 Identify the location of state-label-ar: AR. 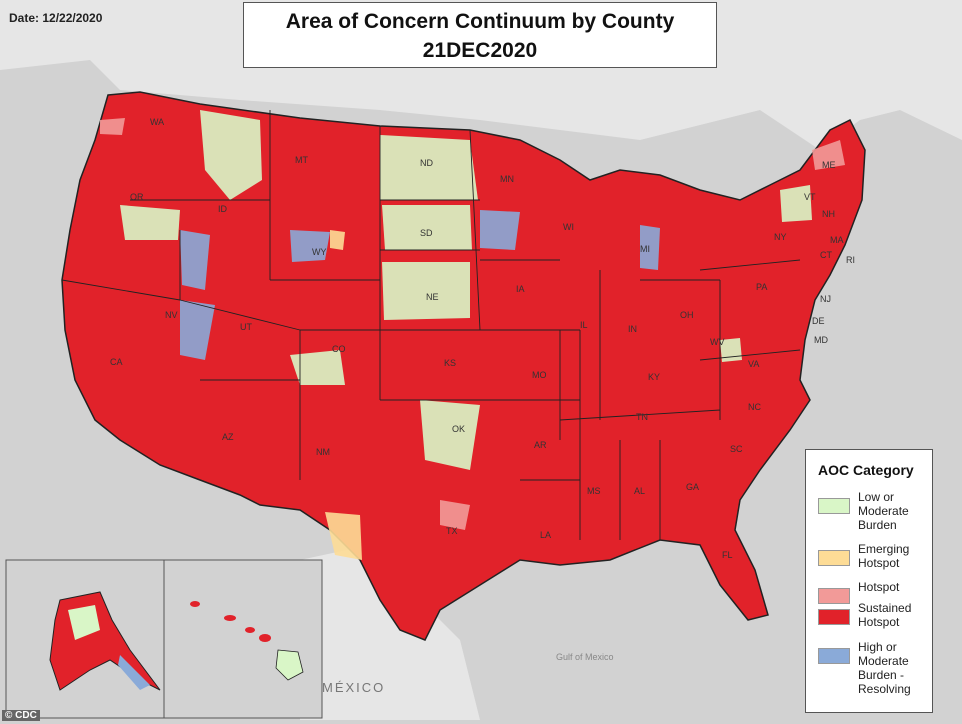
(540, 445).